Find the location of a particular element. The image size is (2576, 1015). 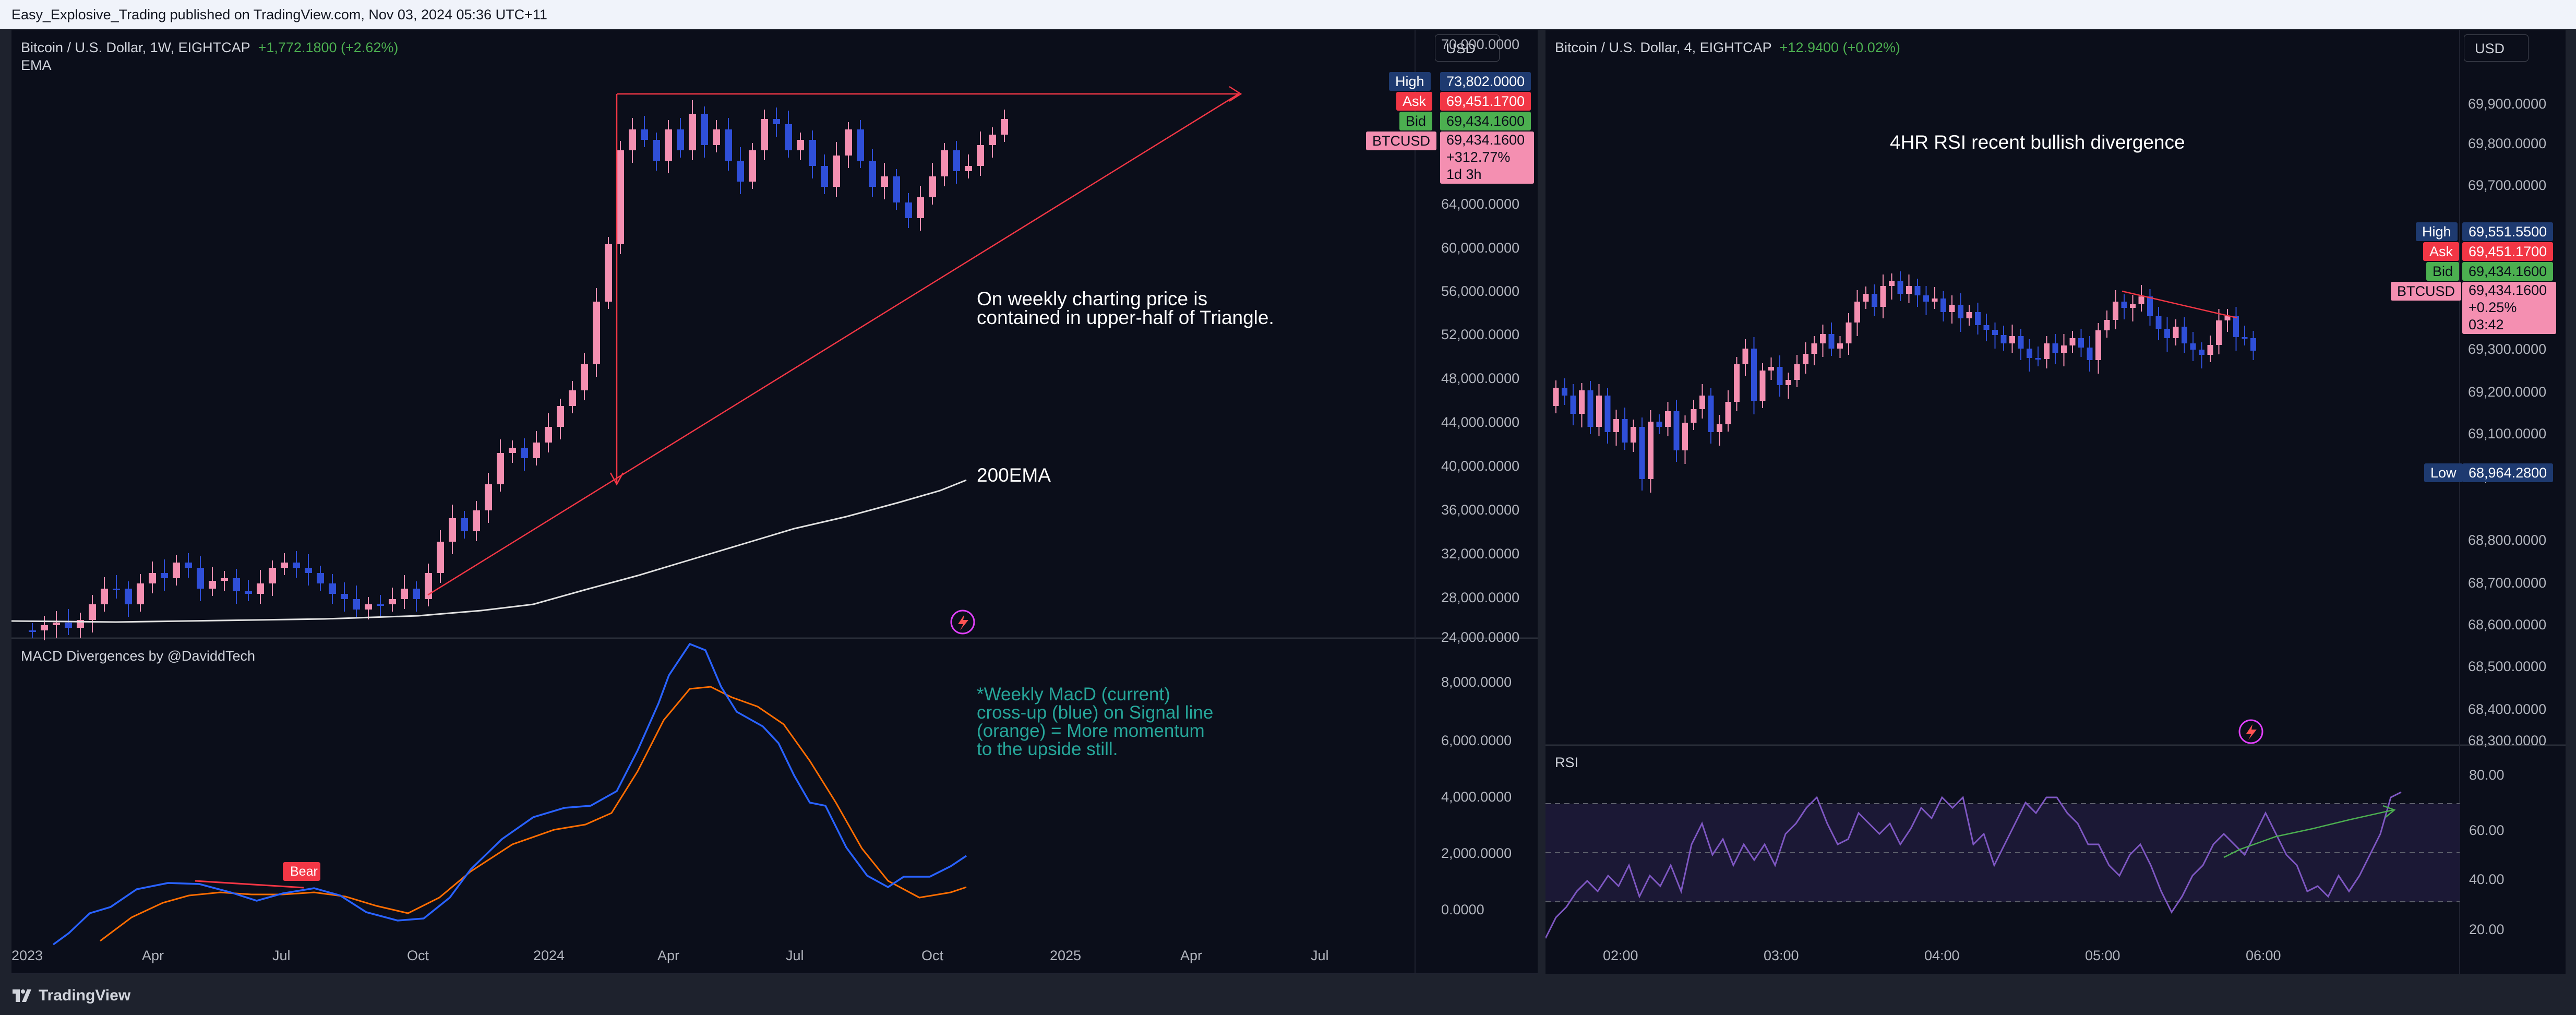

time-axis-label: Oct is located at coordinates (418, 955).